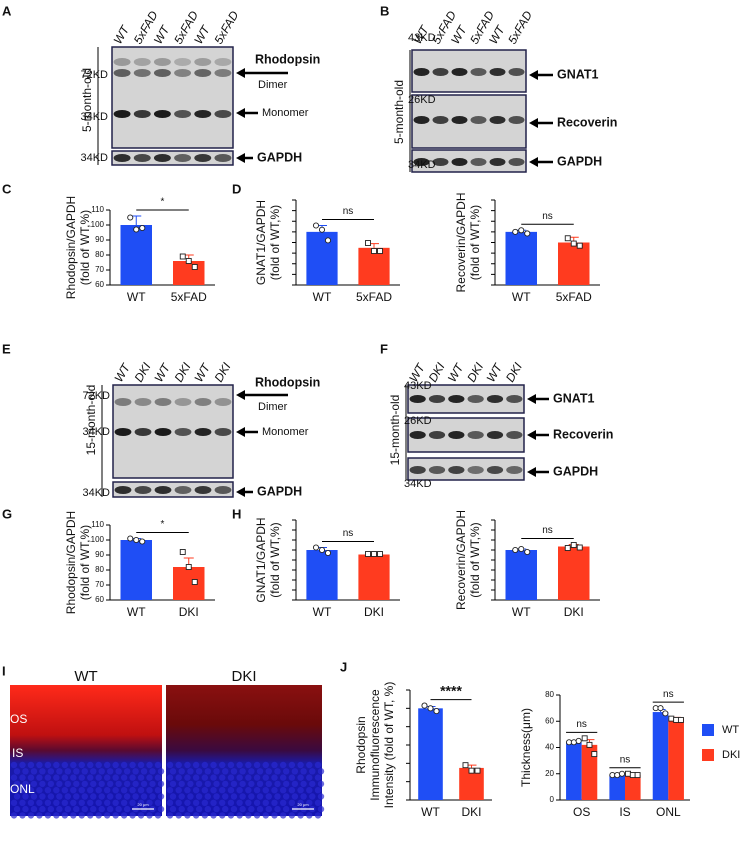 The width and height of the screenshot is (748, 850). What do you see at coordinates (730, 730) in the screenshot?
I see `legend-label: WT` at bounding box center [730, 730].